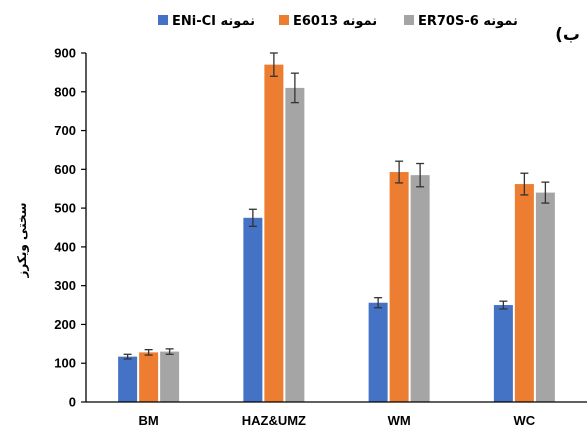 Image resolution: width=587 pixels, height=429 pixels. Describe the element at coordinates (335, 21) in the screenshot. I see `legend-label: نمونه E6013` at that location.